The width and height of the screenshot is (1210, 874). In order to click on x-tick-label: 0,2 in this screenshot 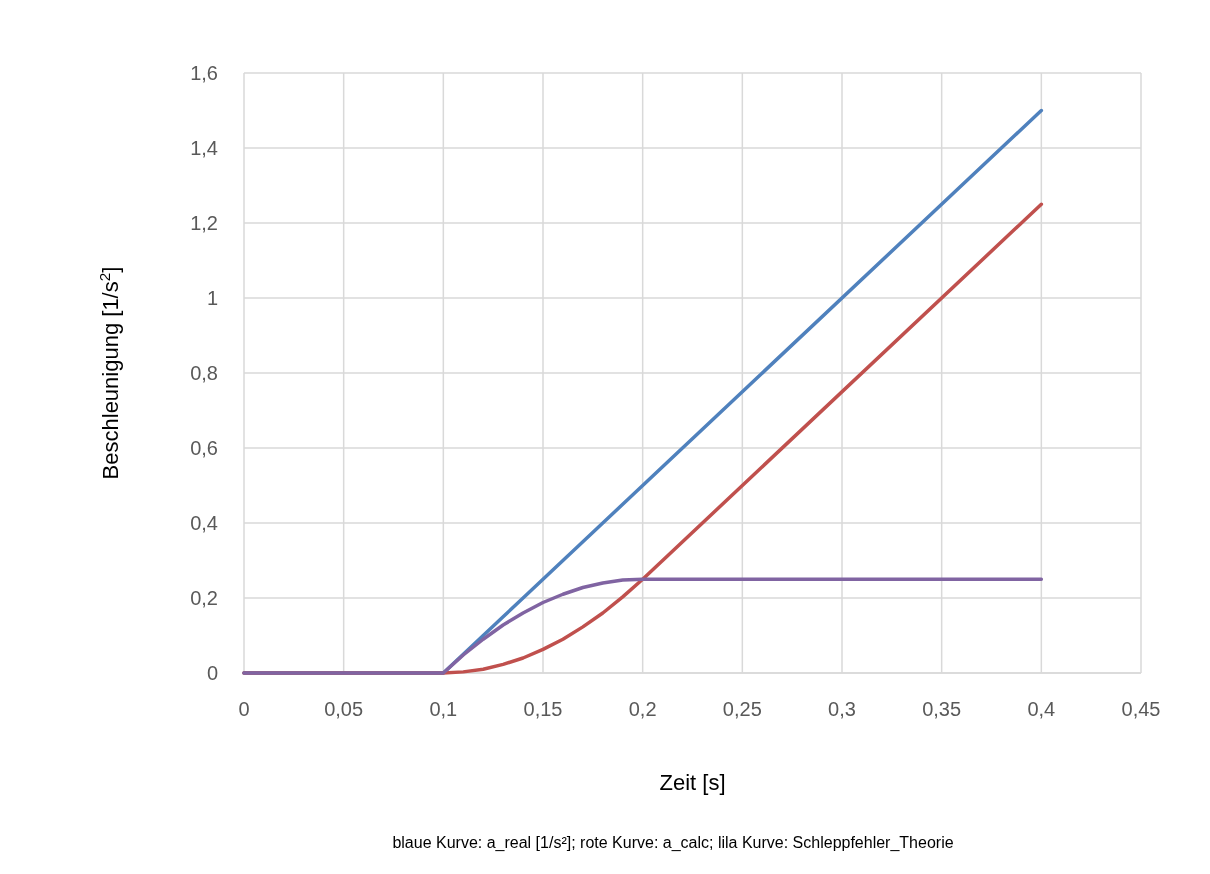, I will do `click(642, 709)`.